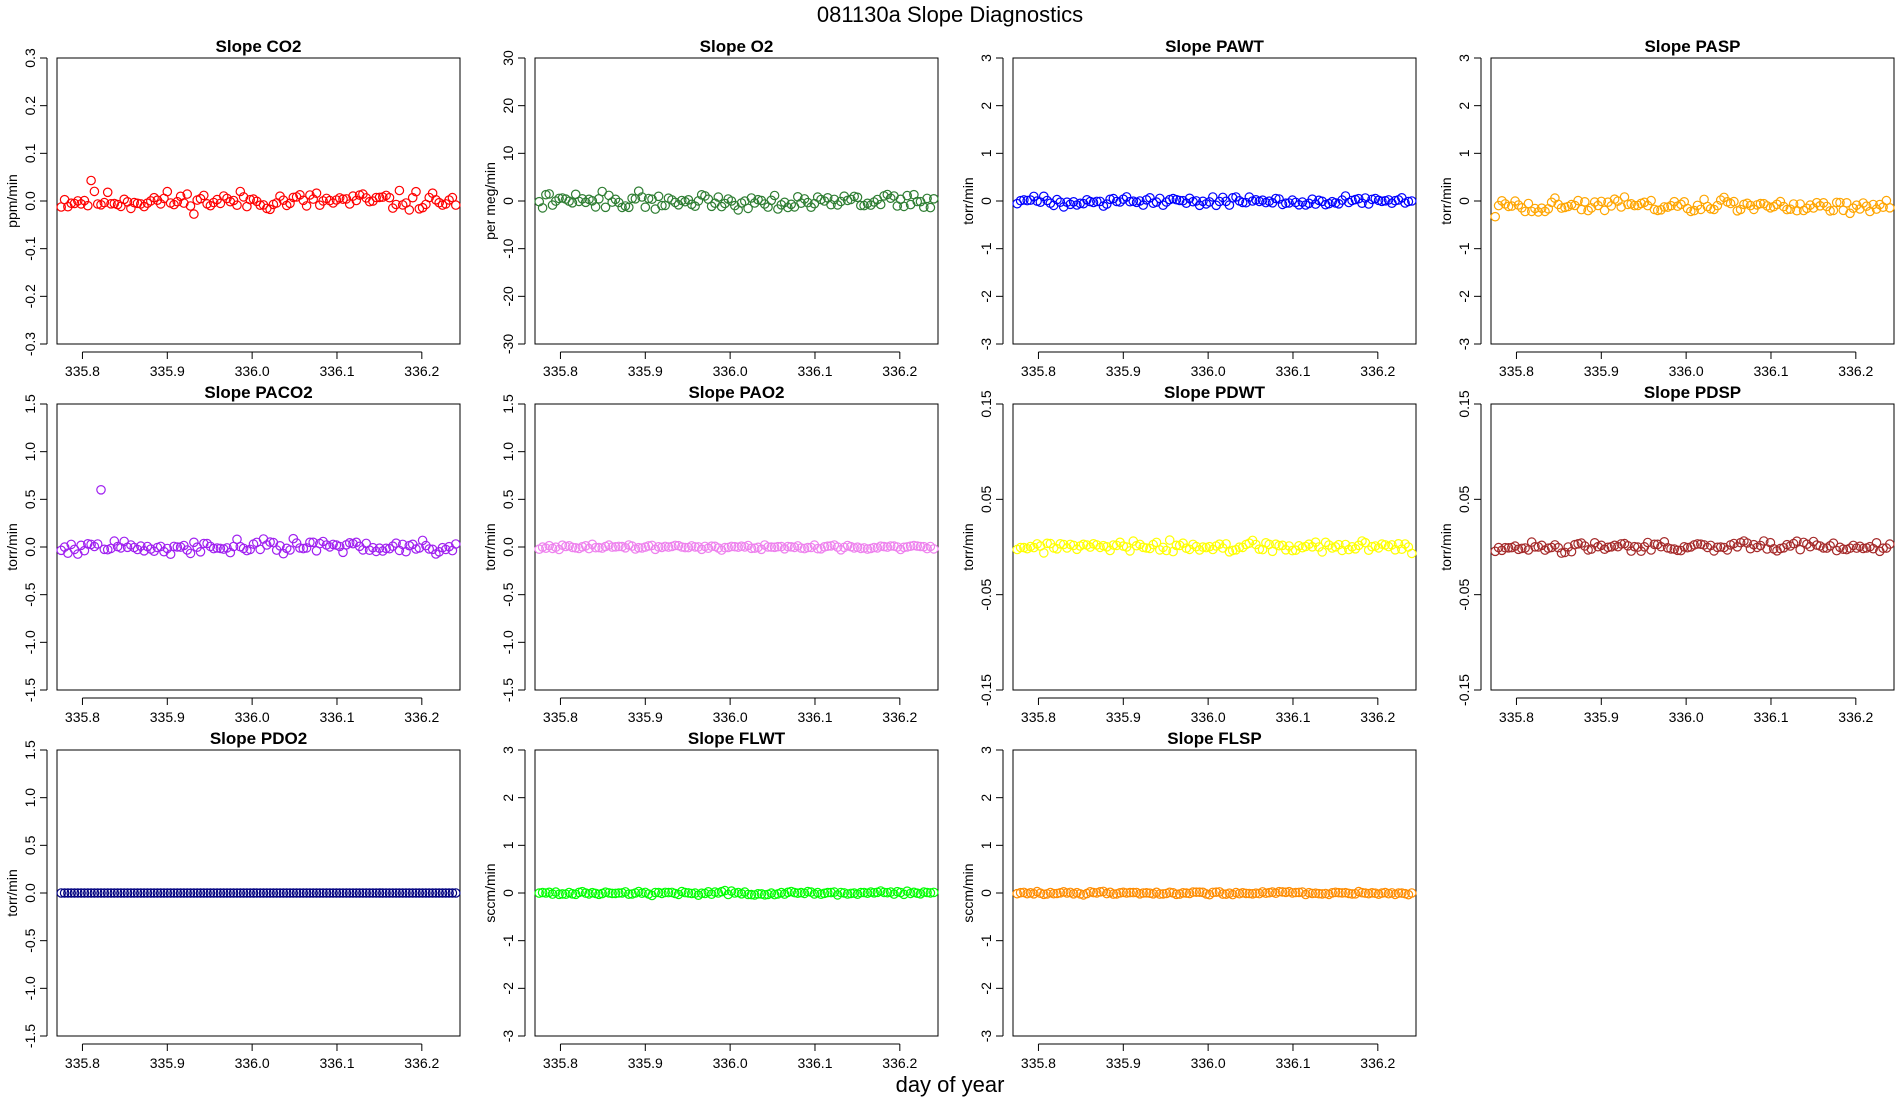 This screenshot has height=1100, width=1900. Describe the element at coordinates (1516, 717) in the screenshot. I see `x-tick-label: 335.8` at that location.